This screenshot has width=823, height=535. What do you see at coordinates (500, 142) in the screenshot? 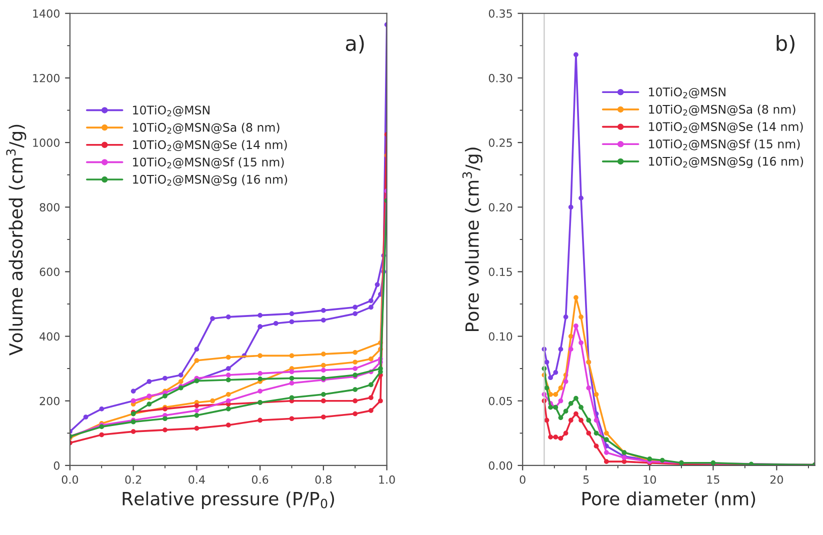
I see `y-tick-label: 0.25` at bounding box center [500, 142].